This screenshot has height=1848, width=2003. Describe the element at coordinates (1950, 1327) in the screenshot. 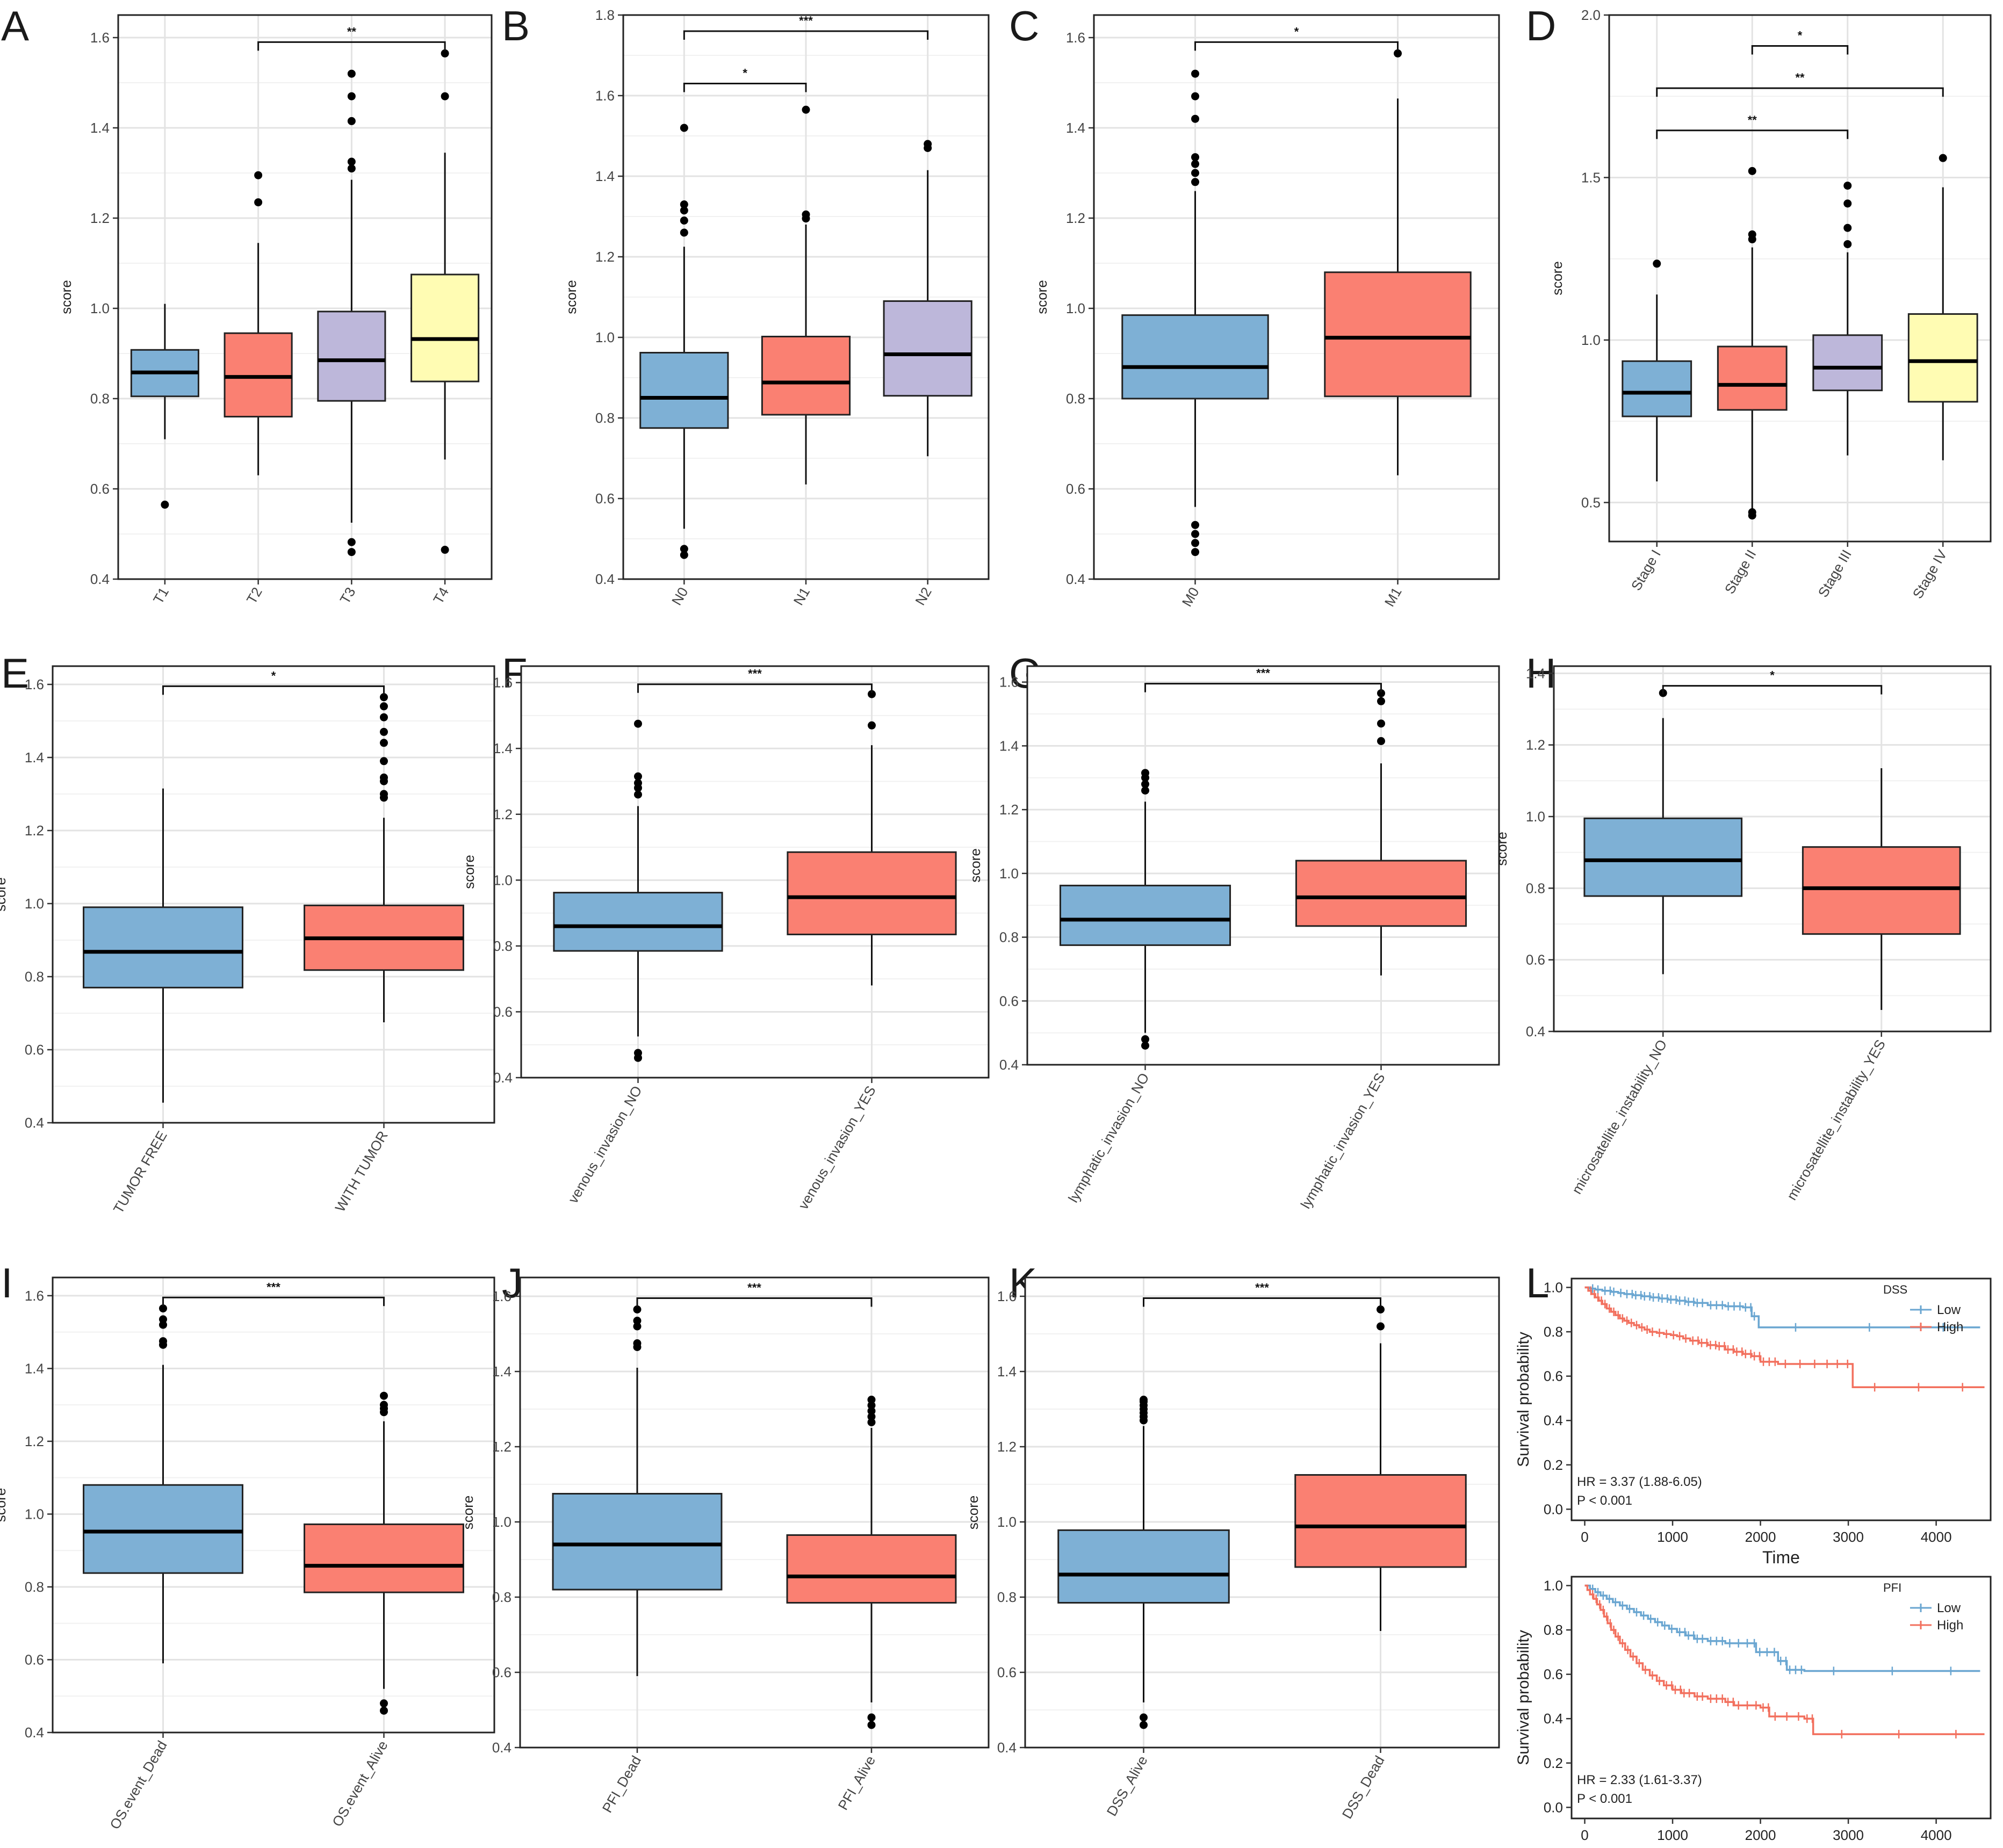

I see `legend-label-high: High` at that location.